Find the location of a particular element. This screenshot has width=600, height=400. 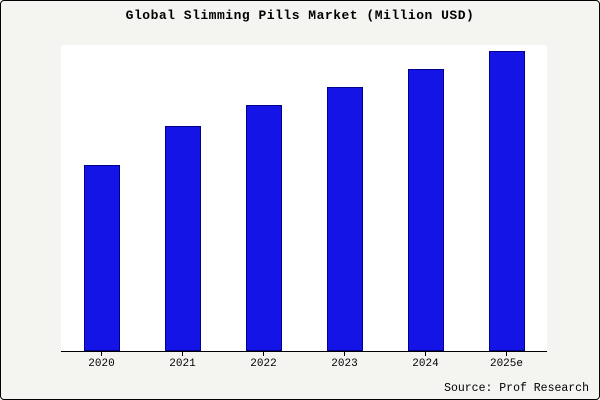

source-note: Source: Prof Research is located at coordinates (516, 388).